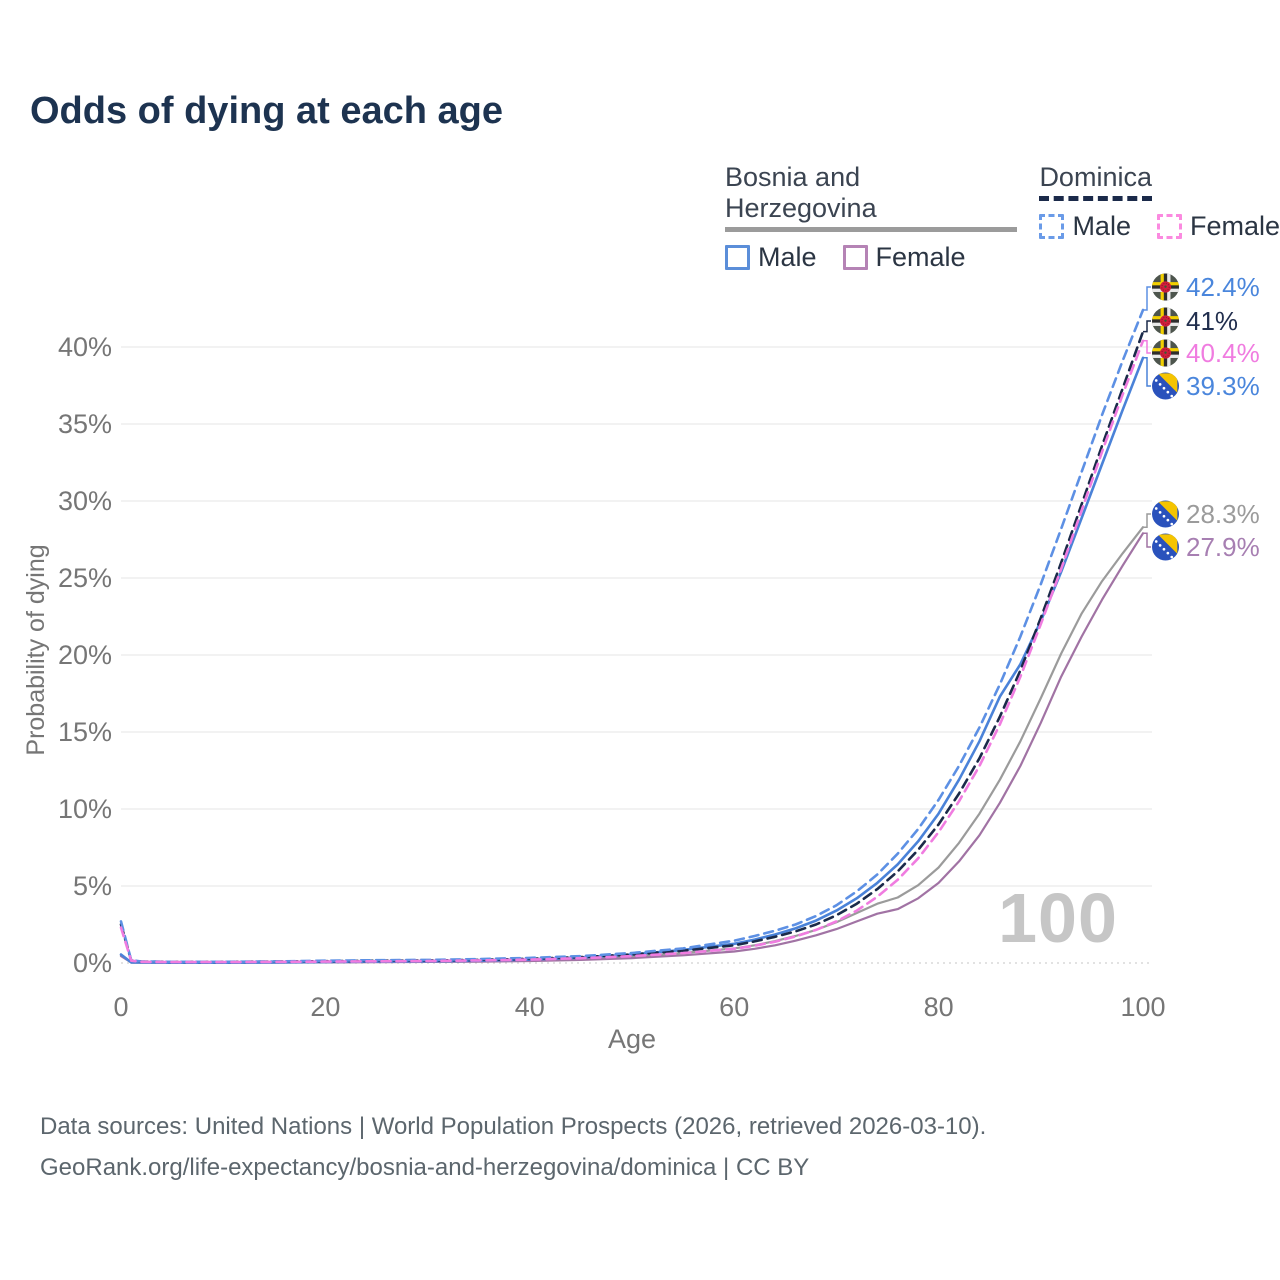 This screenshot has width=1280, height=1280. What do you see at coordinates (85, 809) in the screenshot?
I see `y-tick-label: 10%` at bounding box center [85, 809].